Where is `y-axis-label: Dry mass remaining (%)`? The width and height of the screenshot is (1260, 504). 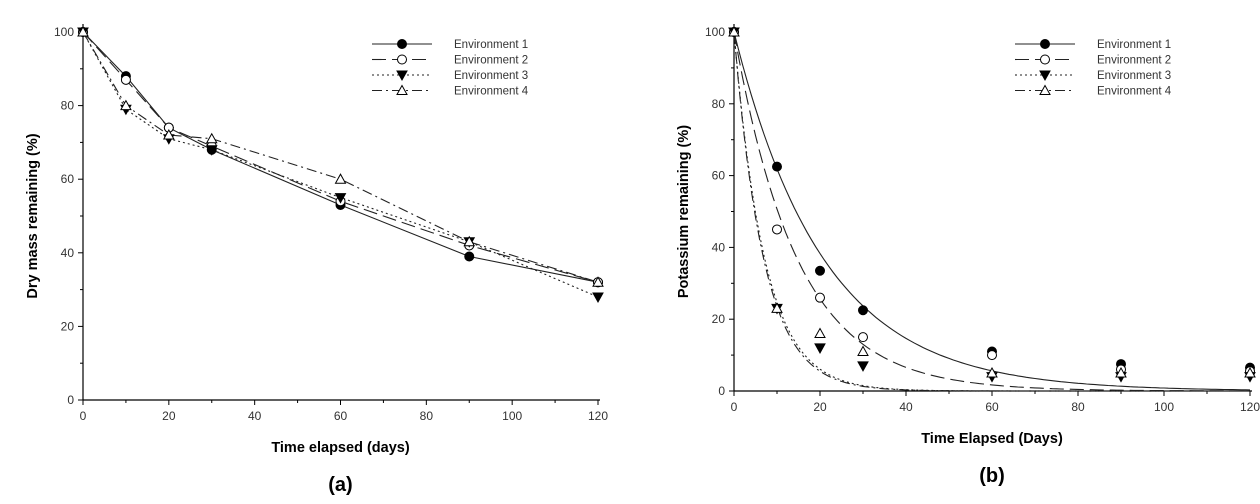
y-axis-label: Dry mass remaining (%) is located at coordinates (33, 215).